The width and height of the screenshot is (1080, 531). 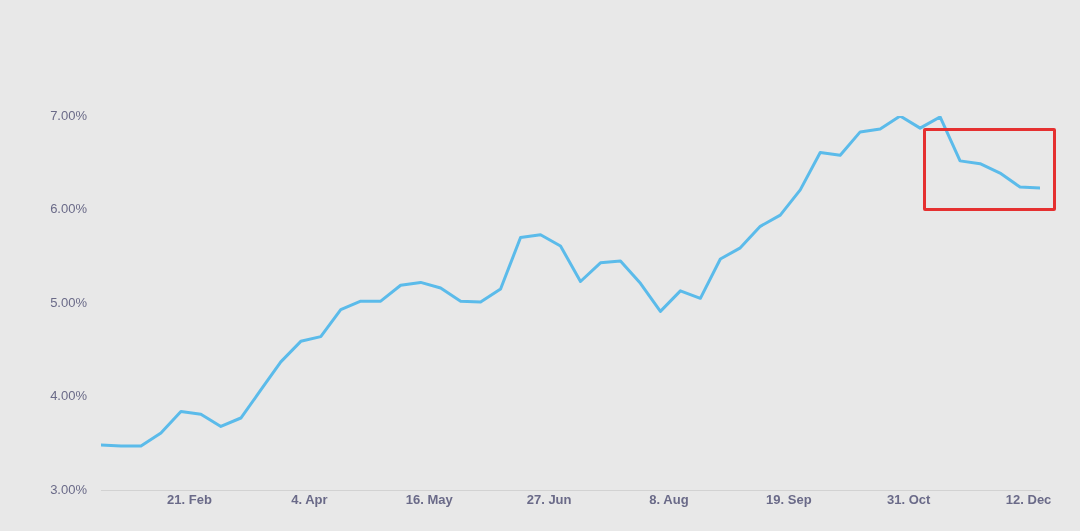 I want to click on x-tick-label: 16. May, so click(x=429, y=500).